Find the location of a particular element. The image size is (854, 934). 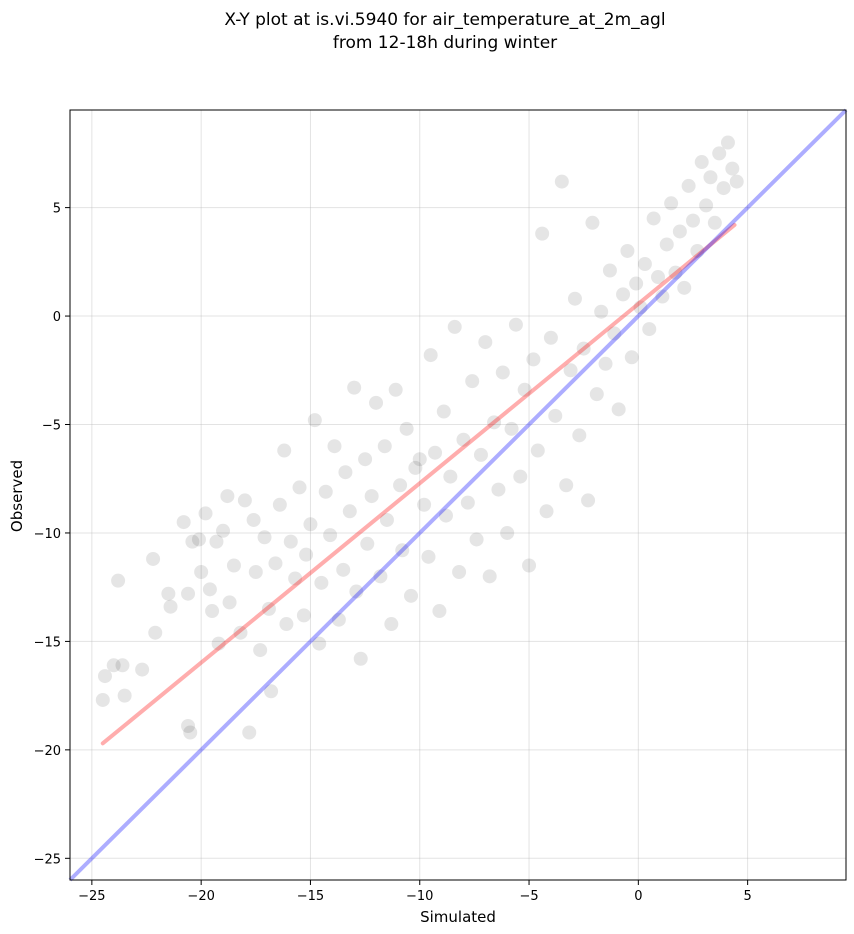

x-tick-label: 0 is located at coordinates (638, 896).